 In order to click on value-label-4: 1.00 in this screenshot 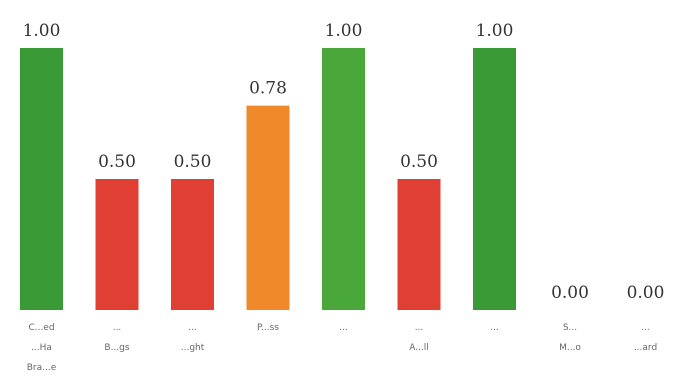, I will do `click(344, 31)`.